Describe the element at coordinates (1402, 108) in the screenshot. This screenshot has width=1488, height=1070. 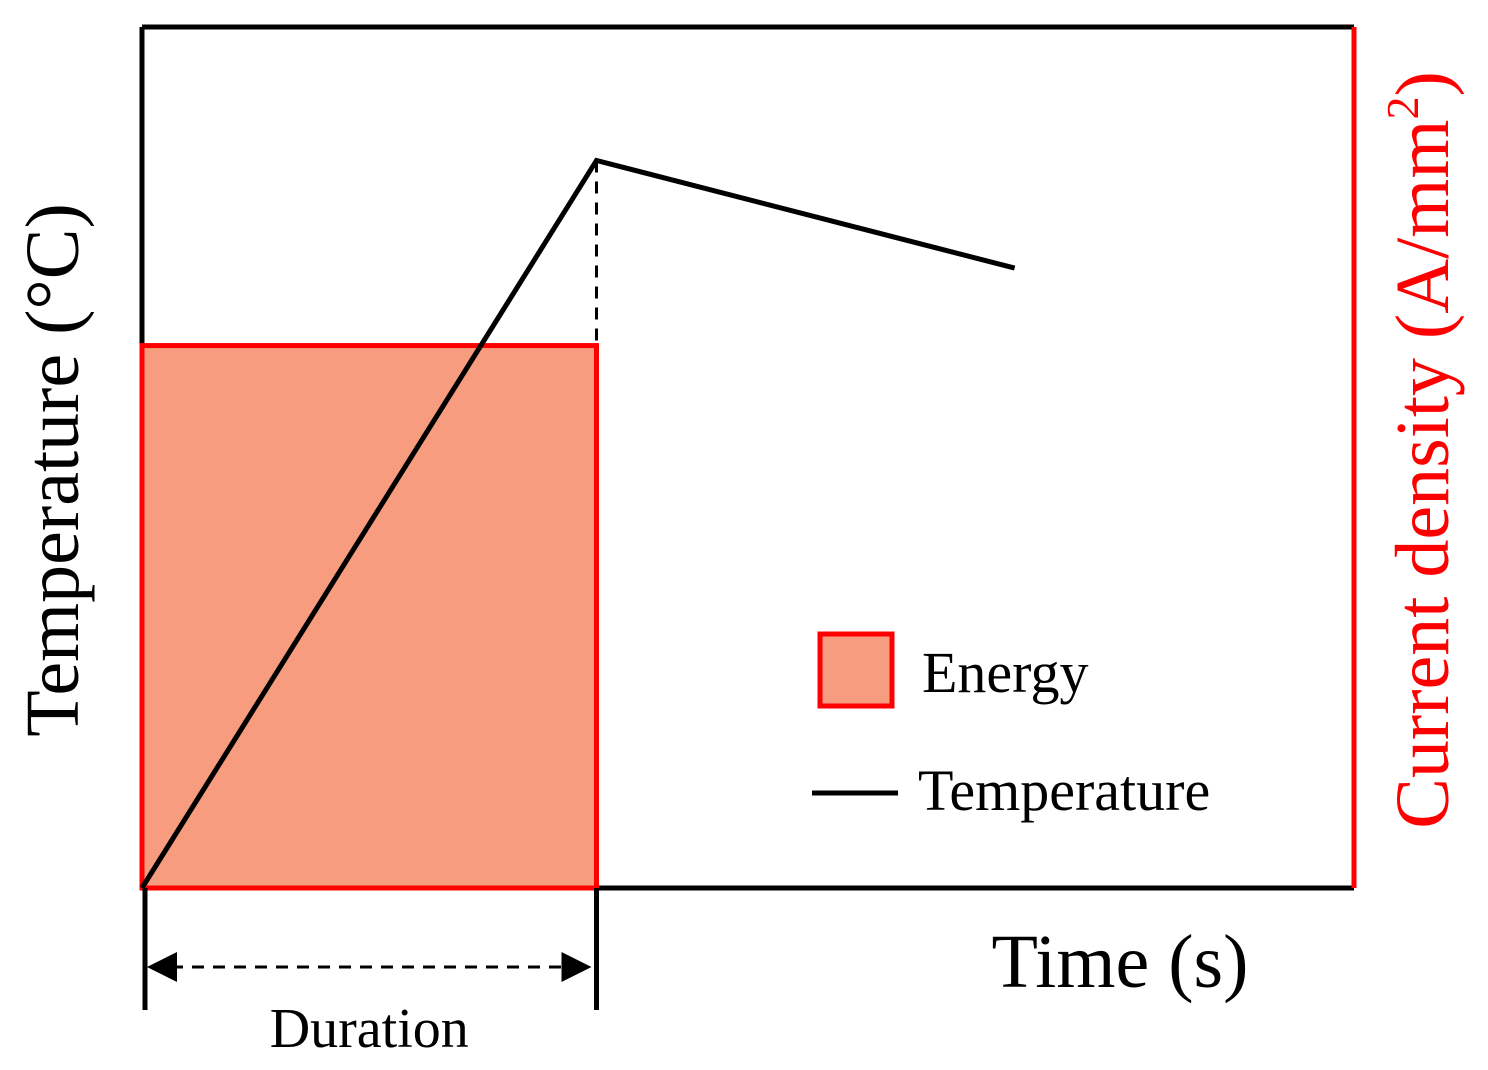
I see `y-axis-label-right-sup: 2` at that location.